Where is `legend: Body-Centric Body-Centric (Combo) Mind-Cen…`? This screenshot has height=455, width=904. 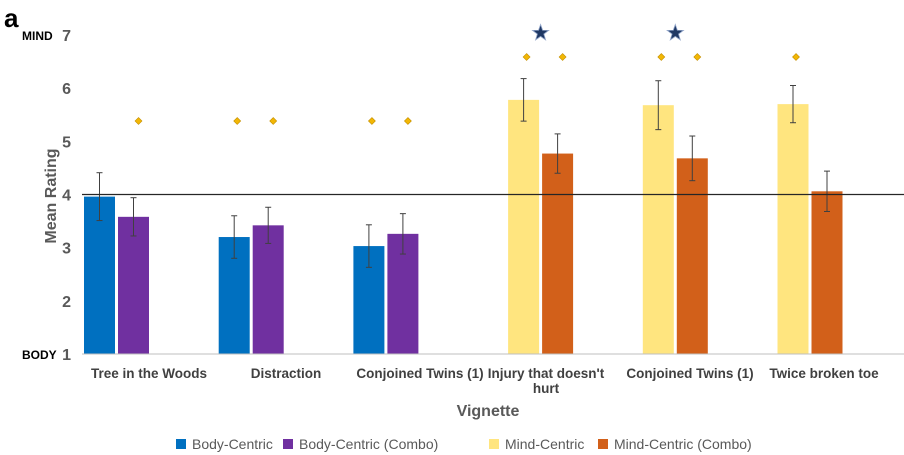 legend: Body-Centric Body-Centric (Combo) Mind-Cen… is located at coordinates (464, 444).